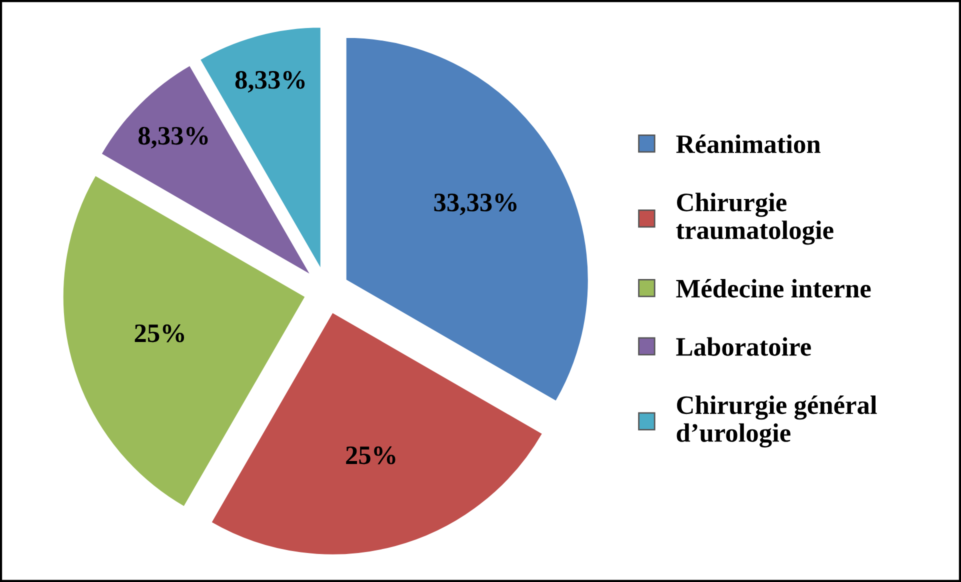 The image size is (961, 582). What do you see at coordinates (755, 218) in the screenshot?
I see `legend-label: Chirurgie traumatologie` at bounding box center [755, 218].